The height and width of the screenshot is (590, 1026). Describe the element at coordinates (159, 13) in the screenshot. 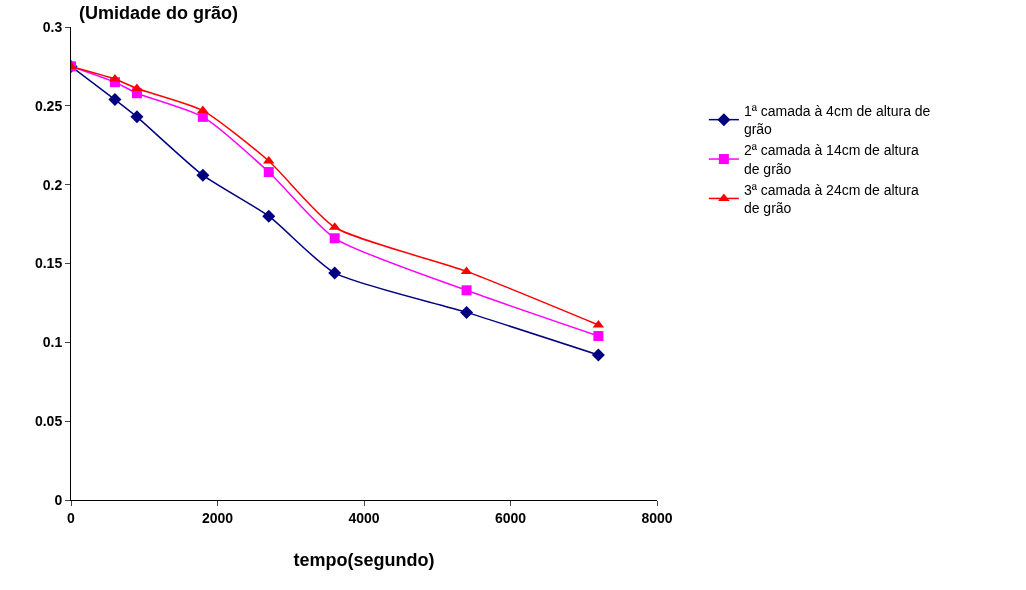

I see `y-axis-title: (Umidade do grão)` at that location.